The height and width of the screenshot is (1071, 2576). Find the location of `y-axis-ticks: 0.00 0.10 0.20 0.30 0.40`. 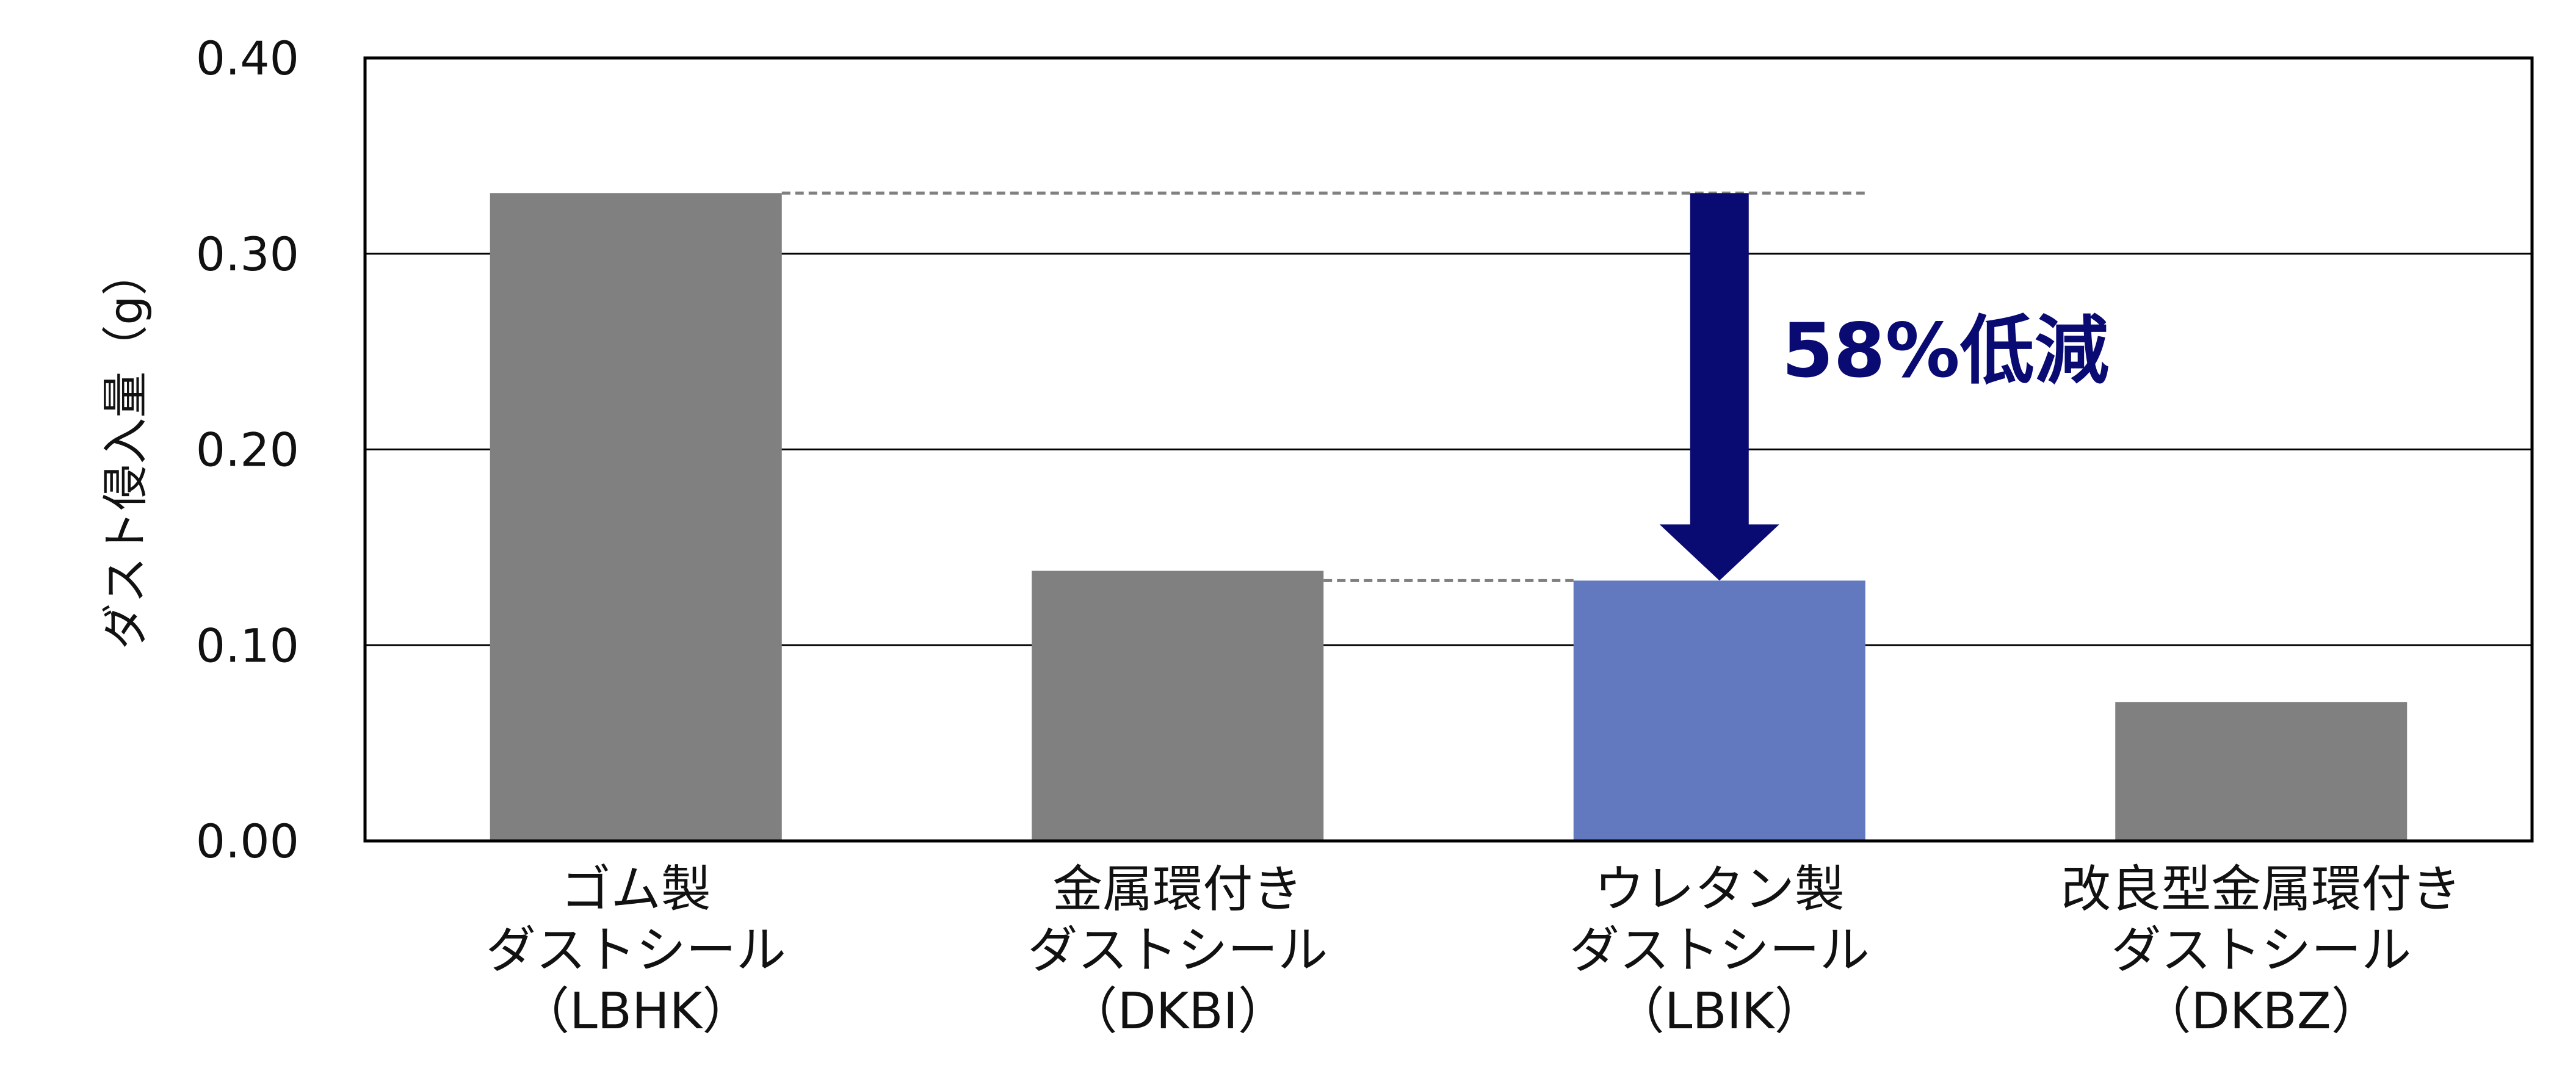

y-axis-ticks: 0.00 0.10 0.20 0.30 0.40 is located at coordinates (247, 450).